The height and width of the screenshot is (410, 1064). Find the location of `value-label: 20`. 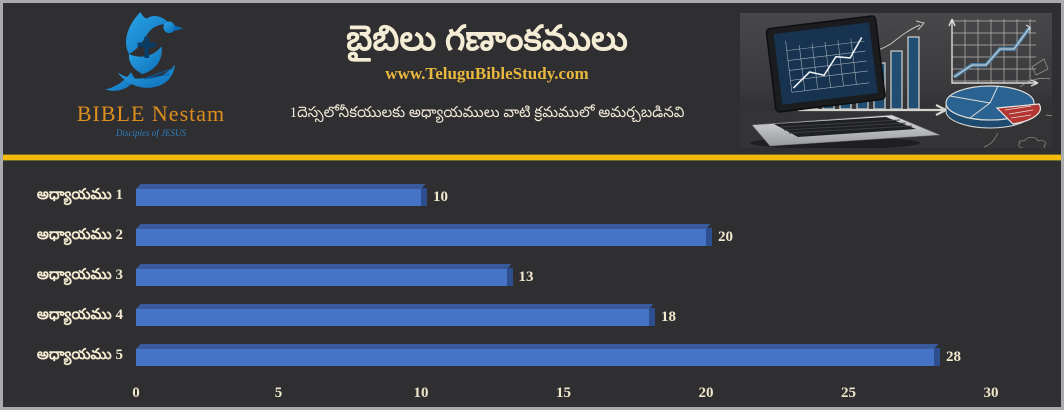

value-label: 20 is located at coordinates (725, 236).